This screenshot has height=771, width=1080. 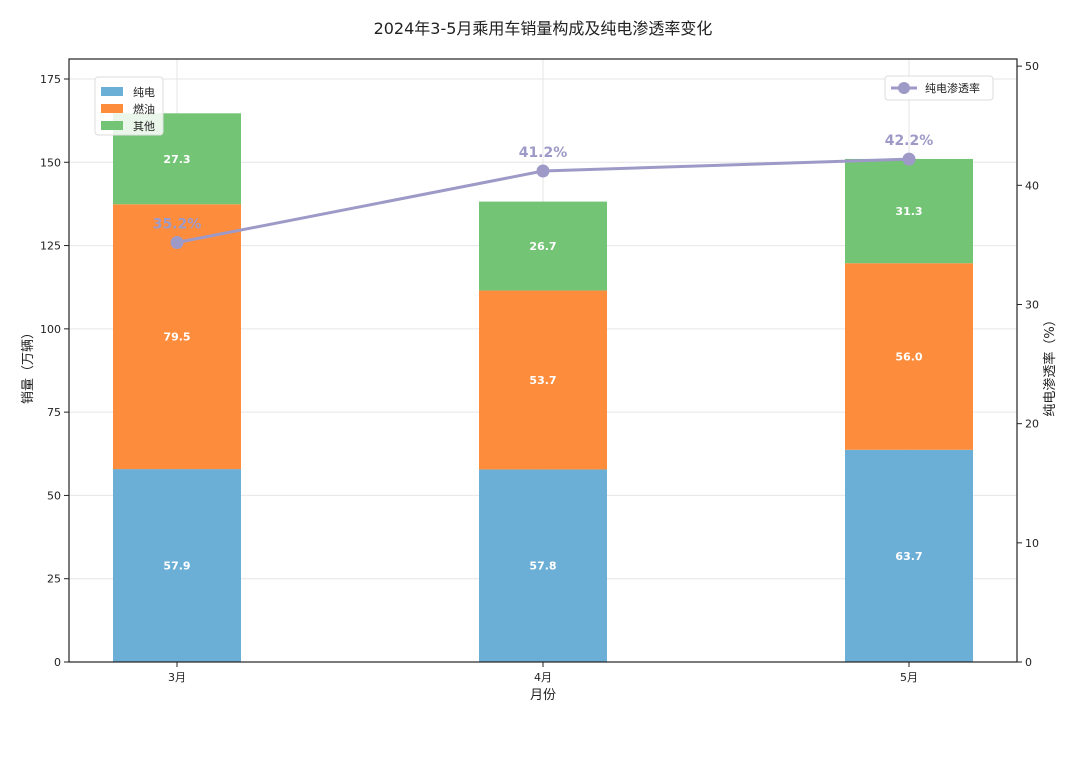 What do you see at coordinates (54, 412) in the screenshot?
I see `y-tick-label: 75` at bounding box center [54, 412].